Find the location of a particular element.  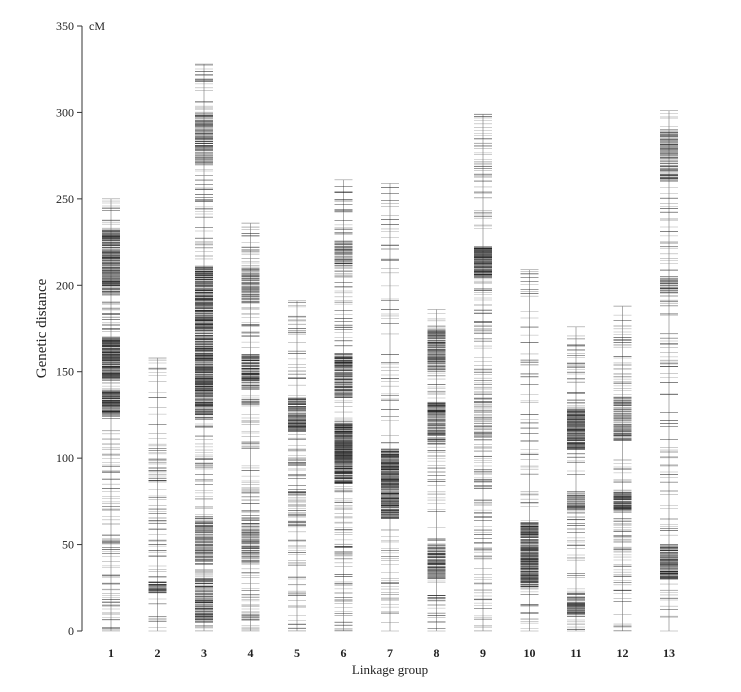

linkage-group-label: 11 is located at coordinates (575, 653).